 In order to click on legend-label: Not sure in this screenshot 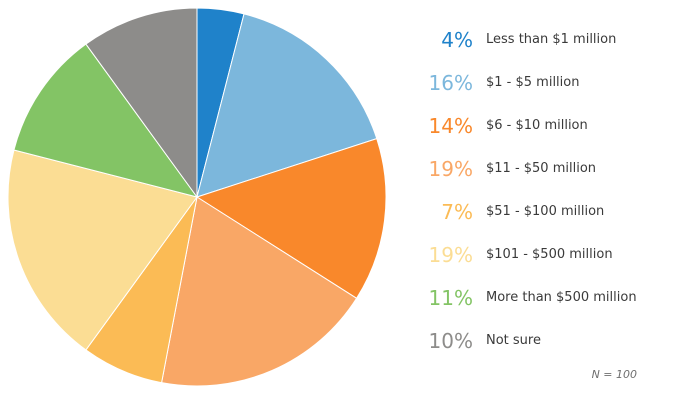, I will do `click(513, 340)`.